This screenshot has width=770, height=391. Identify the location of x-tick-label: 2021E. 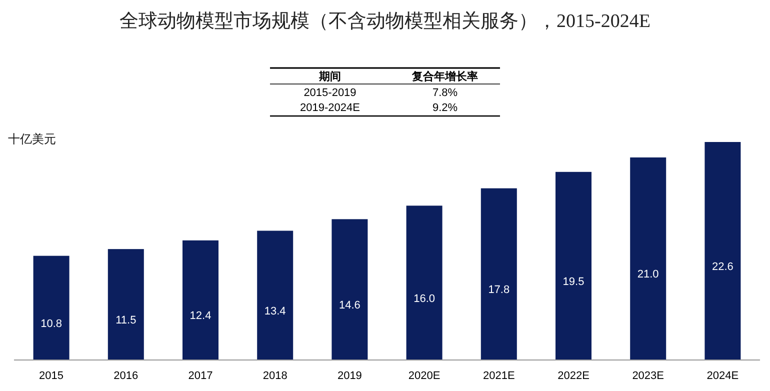
(498, 376).